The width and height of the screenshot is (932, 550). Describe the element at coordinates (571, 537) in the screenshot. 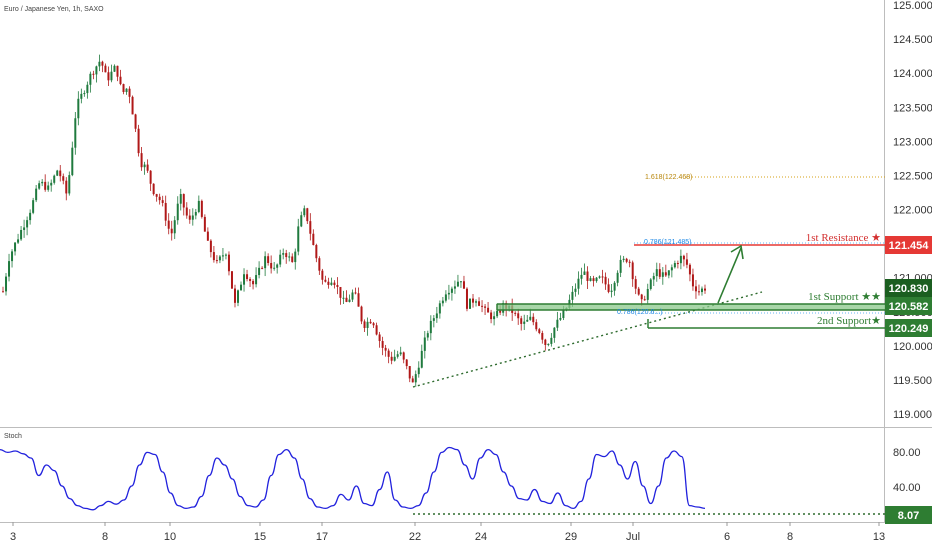

I see `time-tick-label: 29` at that location.